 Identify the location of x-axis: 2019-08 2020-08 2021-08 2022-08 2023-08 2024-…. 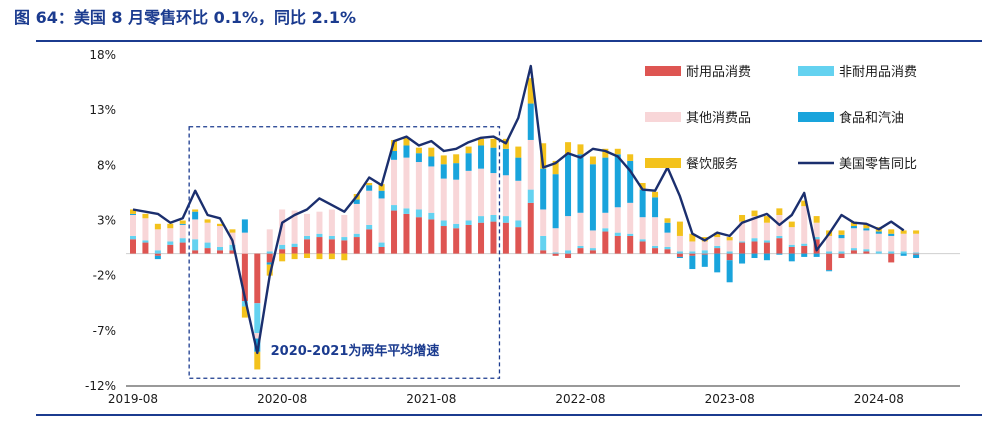
(534, 395).